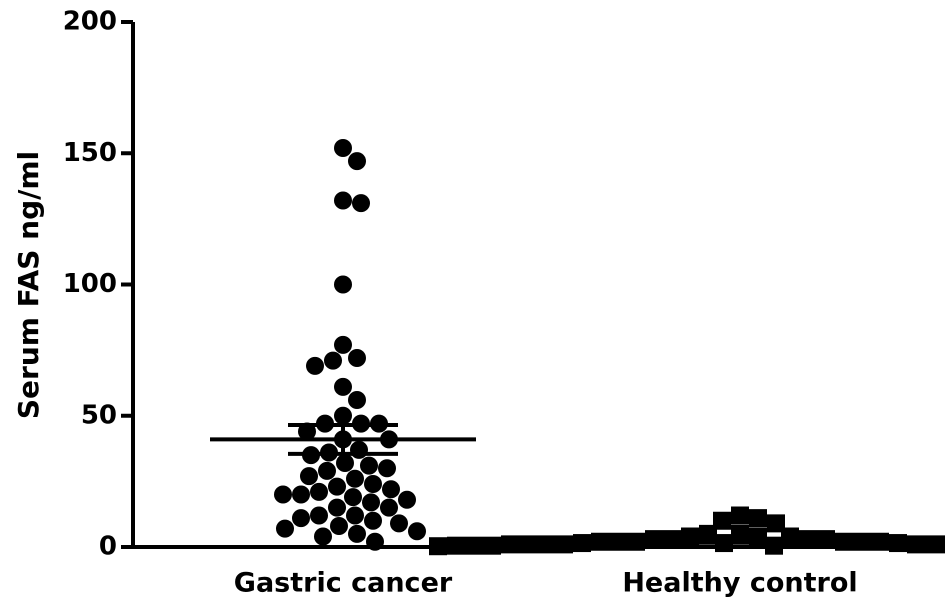 Image resolution: width=945 pixels, height=613 pixels. What do you see at coordinates (90, 153) in the screenshot?
I see `y-tick-label: 150` at bounding box center [90, 153].